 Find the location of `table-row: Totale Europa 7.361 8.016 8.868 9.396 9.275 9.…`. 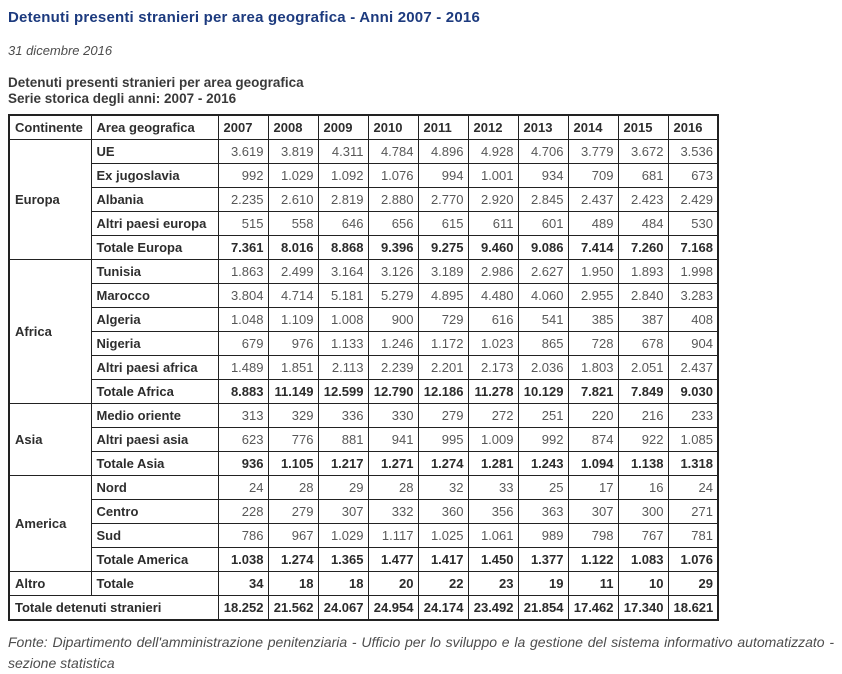

table-row: Totale Europa 7.361 8.016 8.868 9.396 9.275 9.… is located at coordinates (364, 247).